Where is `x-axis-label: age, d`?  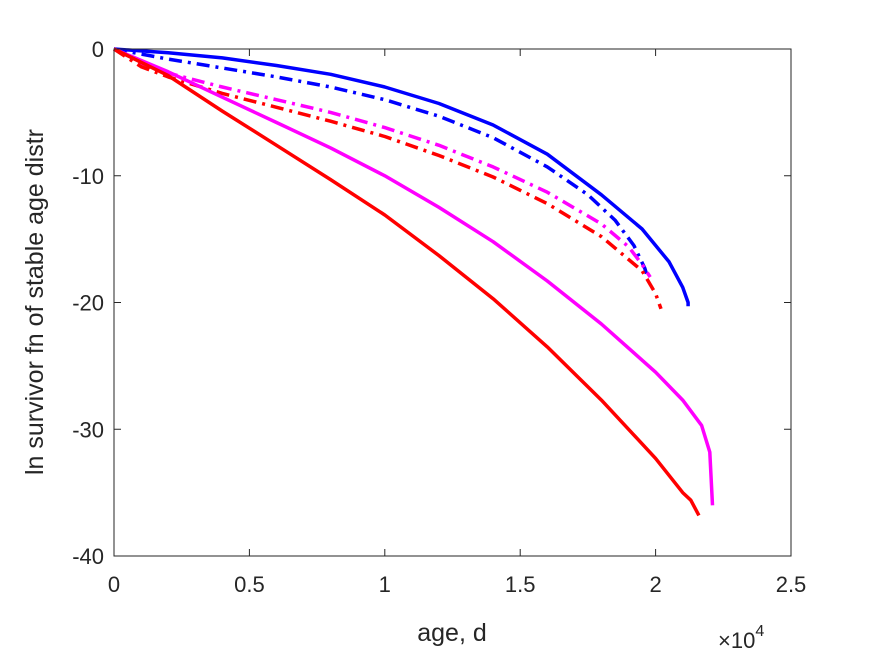
x-axis-label: age, d is located at coordinates (452, 633).